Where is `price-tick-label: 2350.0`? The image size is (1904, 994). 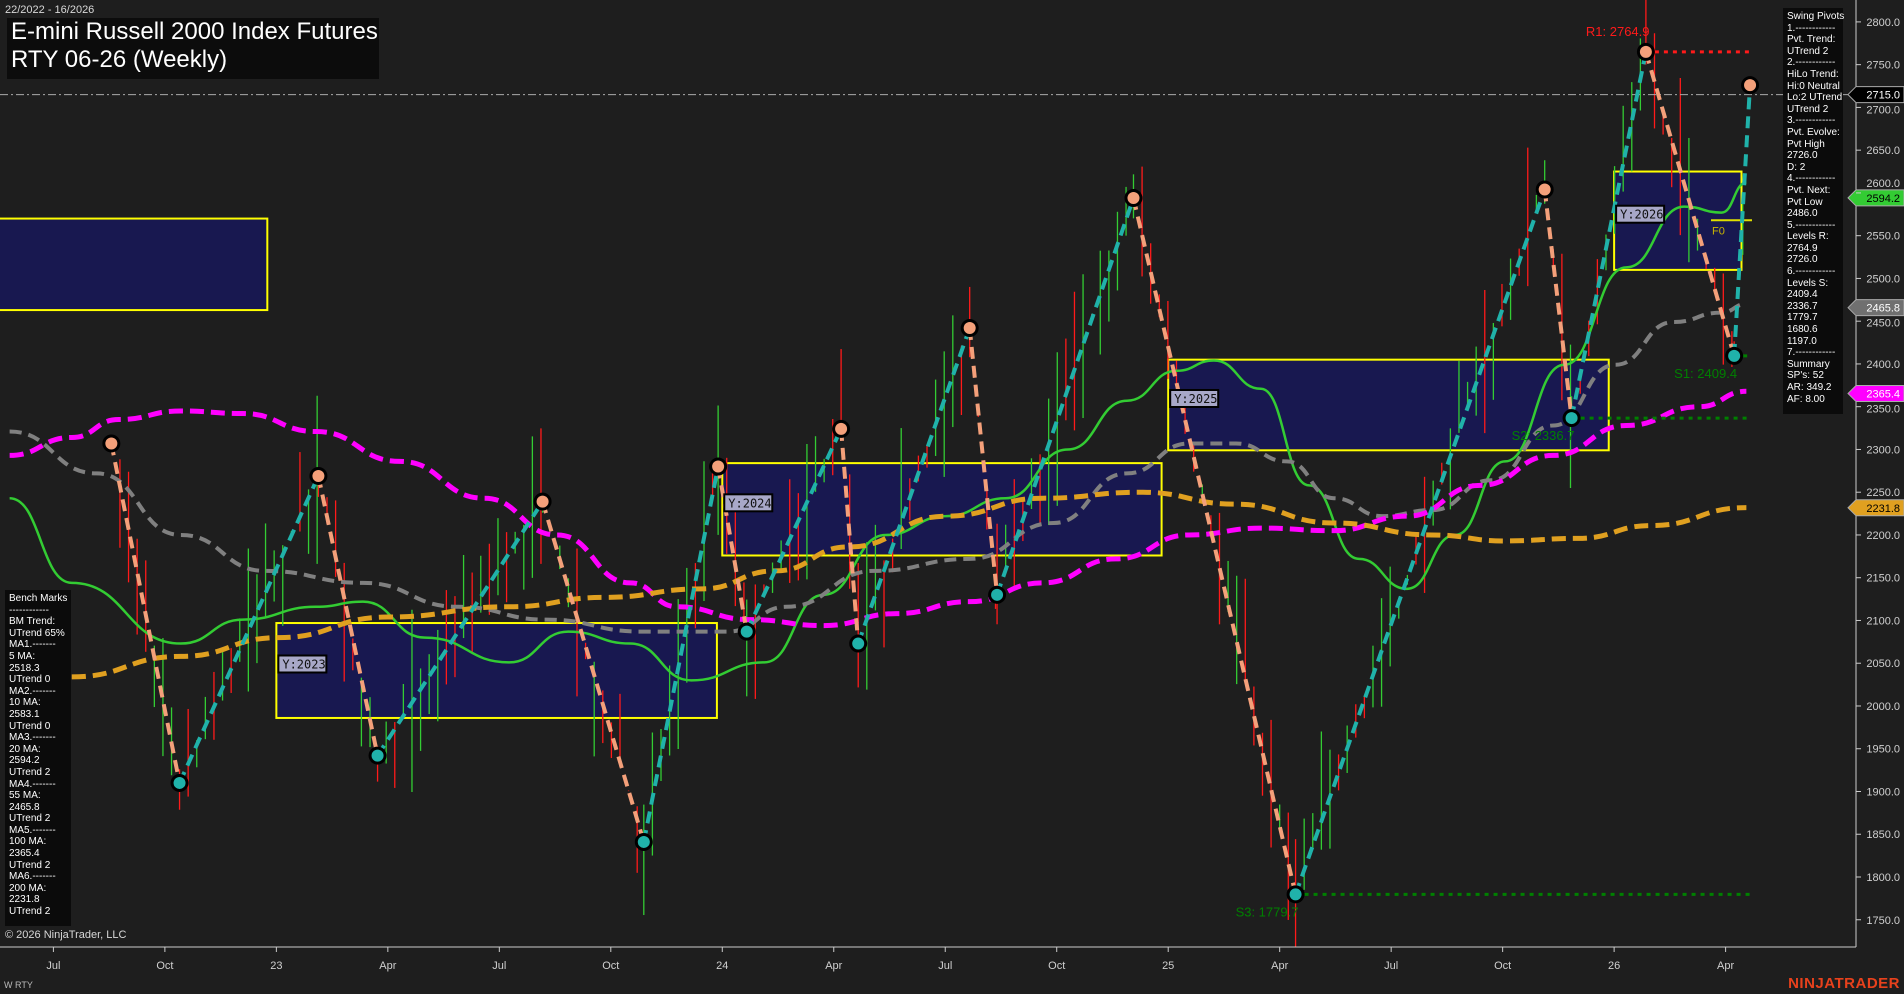
price-tick-label: 2350.0 is located at coordinates (1883, 410).